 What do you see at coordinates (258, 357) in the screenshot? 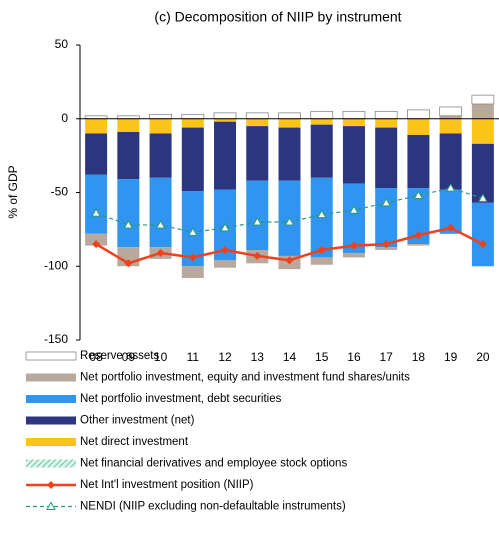
I see `x-tick-label: 13` at bounding box center [258, 357].